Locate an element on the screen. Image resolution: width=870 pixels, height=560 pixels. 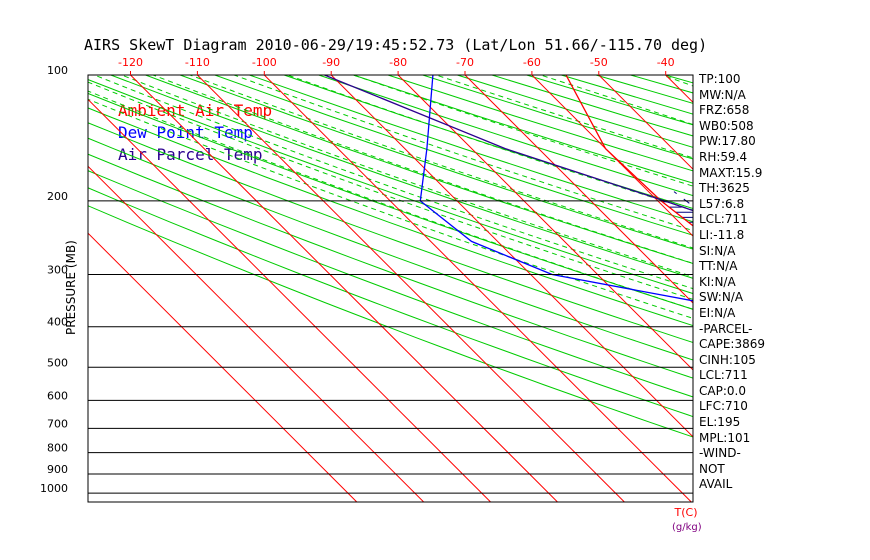
pressure-tick-label: 100 is located at coordinates (57, 70).